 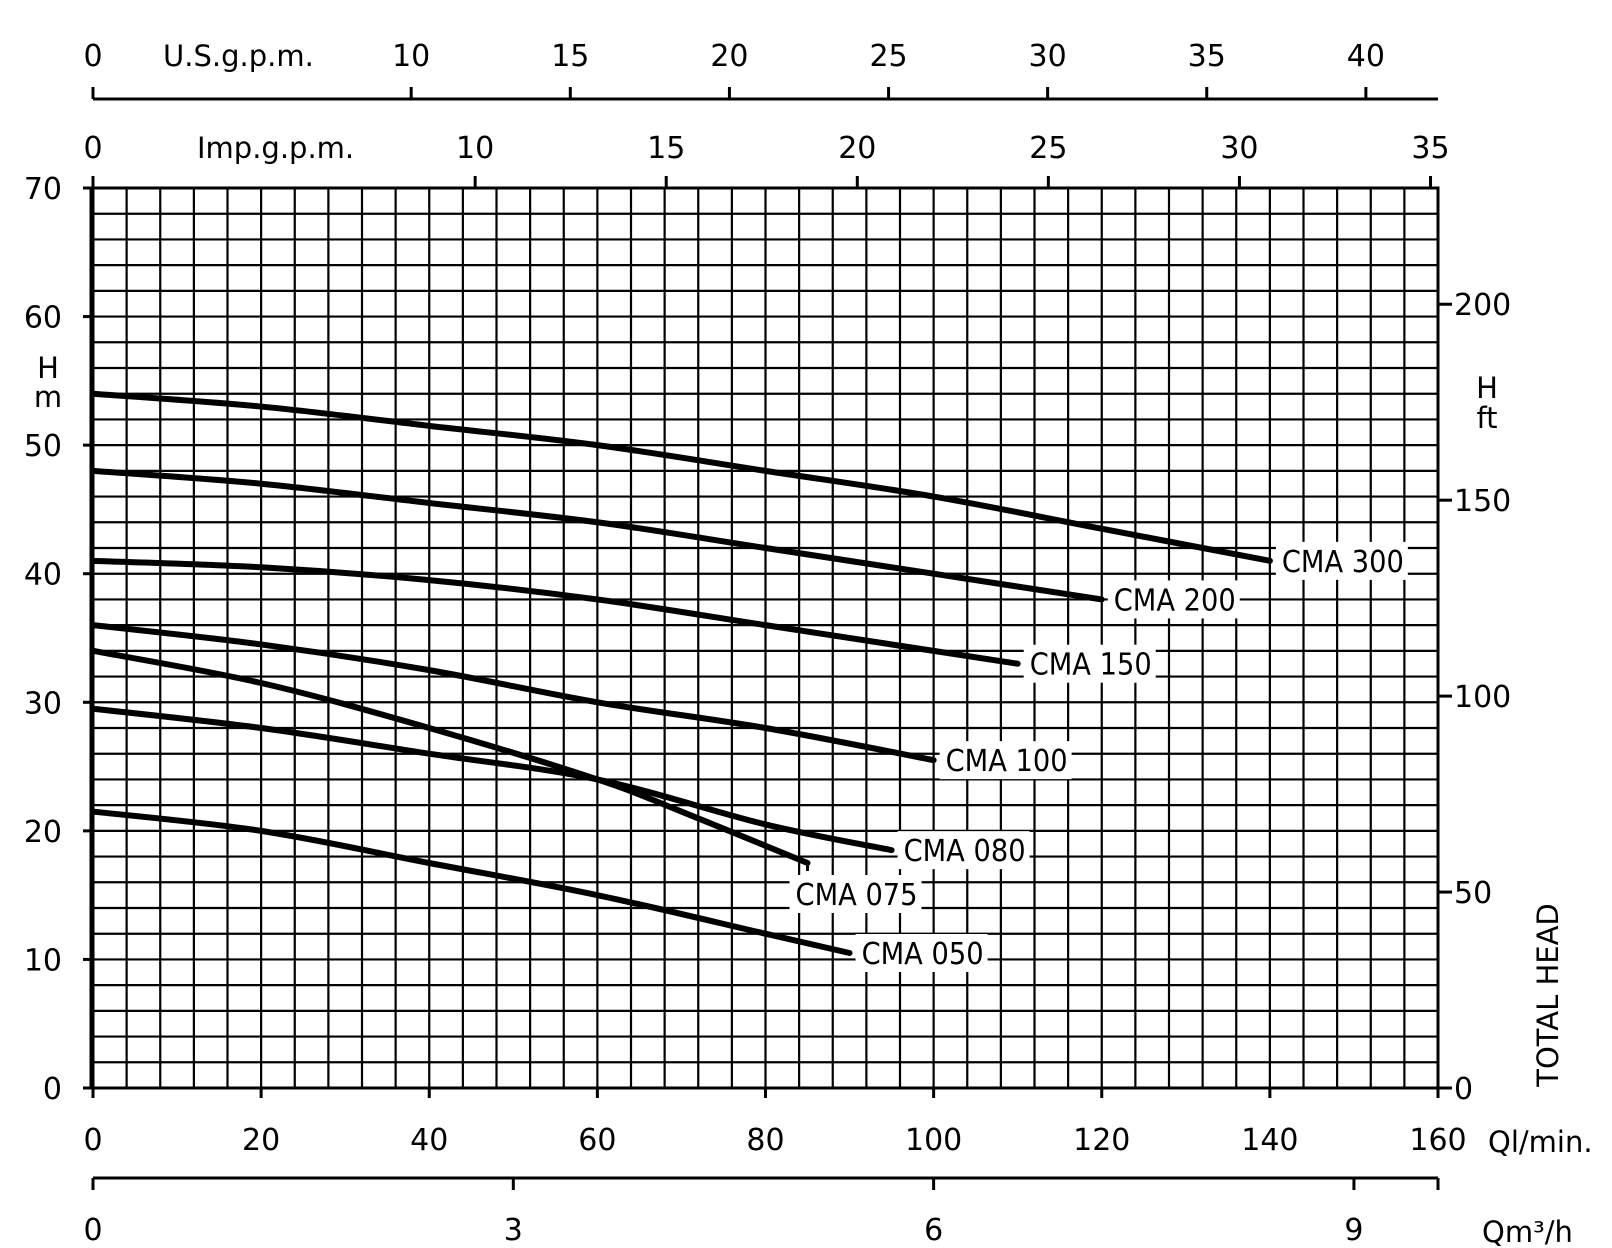 I want to click on bottom-tick-label: 80, so click(x=765, y=1140).